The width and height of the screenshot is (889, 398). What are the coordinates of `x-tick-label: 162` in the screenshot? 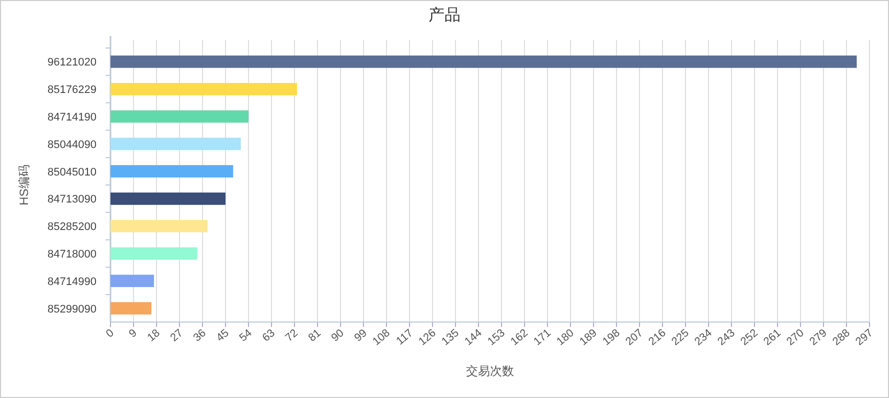 It's located at (519, 337).